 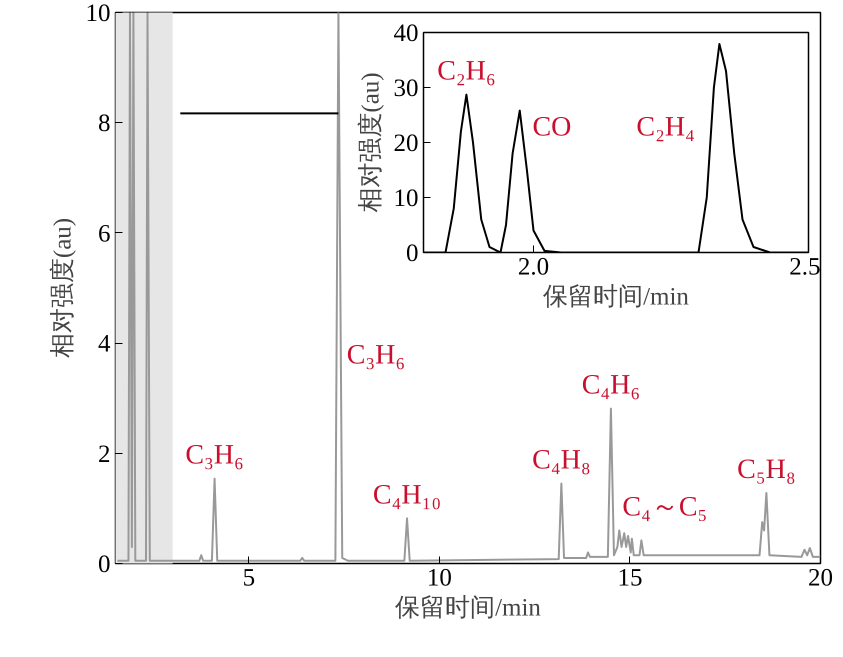 What do you see at coordinates (629, 578) in the screenshot?
I see `x-tick-label: 15` at bounding box center [629, 578].